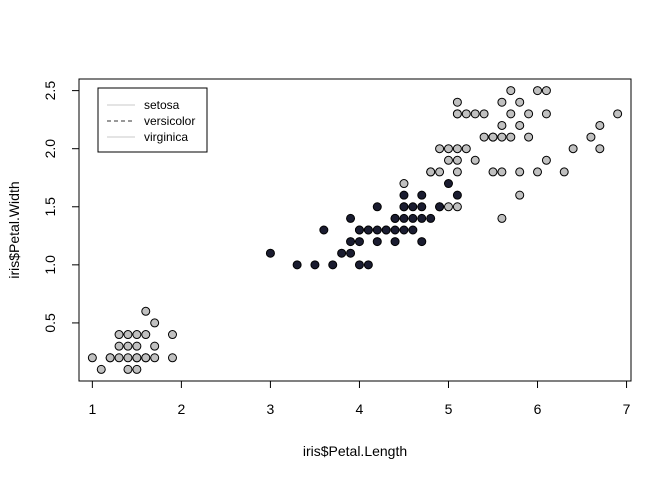  I want to click on y-tick-label: 2.0, so click(50, 149).